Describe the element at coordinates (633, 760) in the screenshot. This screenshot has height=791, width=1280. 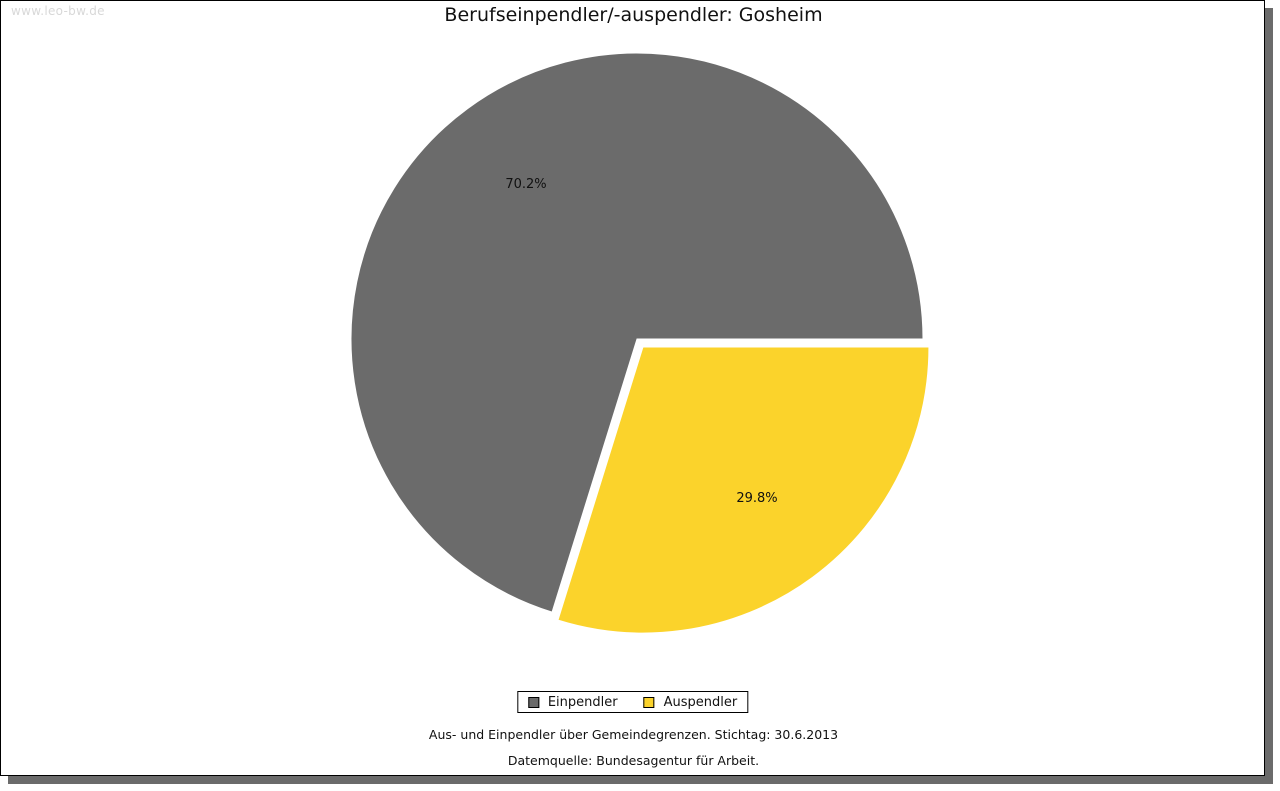
I see `footnote-data-source: Datemquelle: Bundesagentur für Arbeit.` at that location.